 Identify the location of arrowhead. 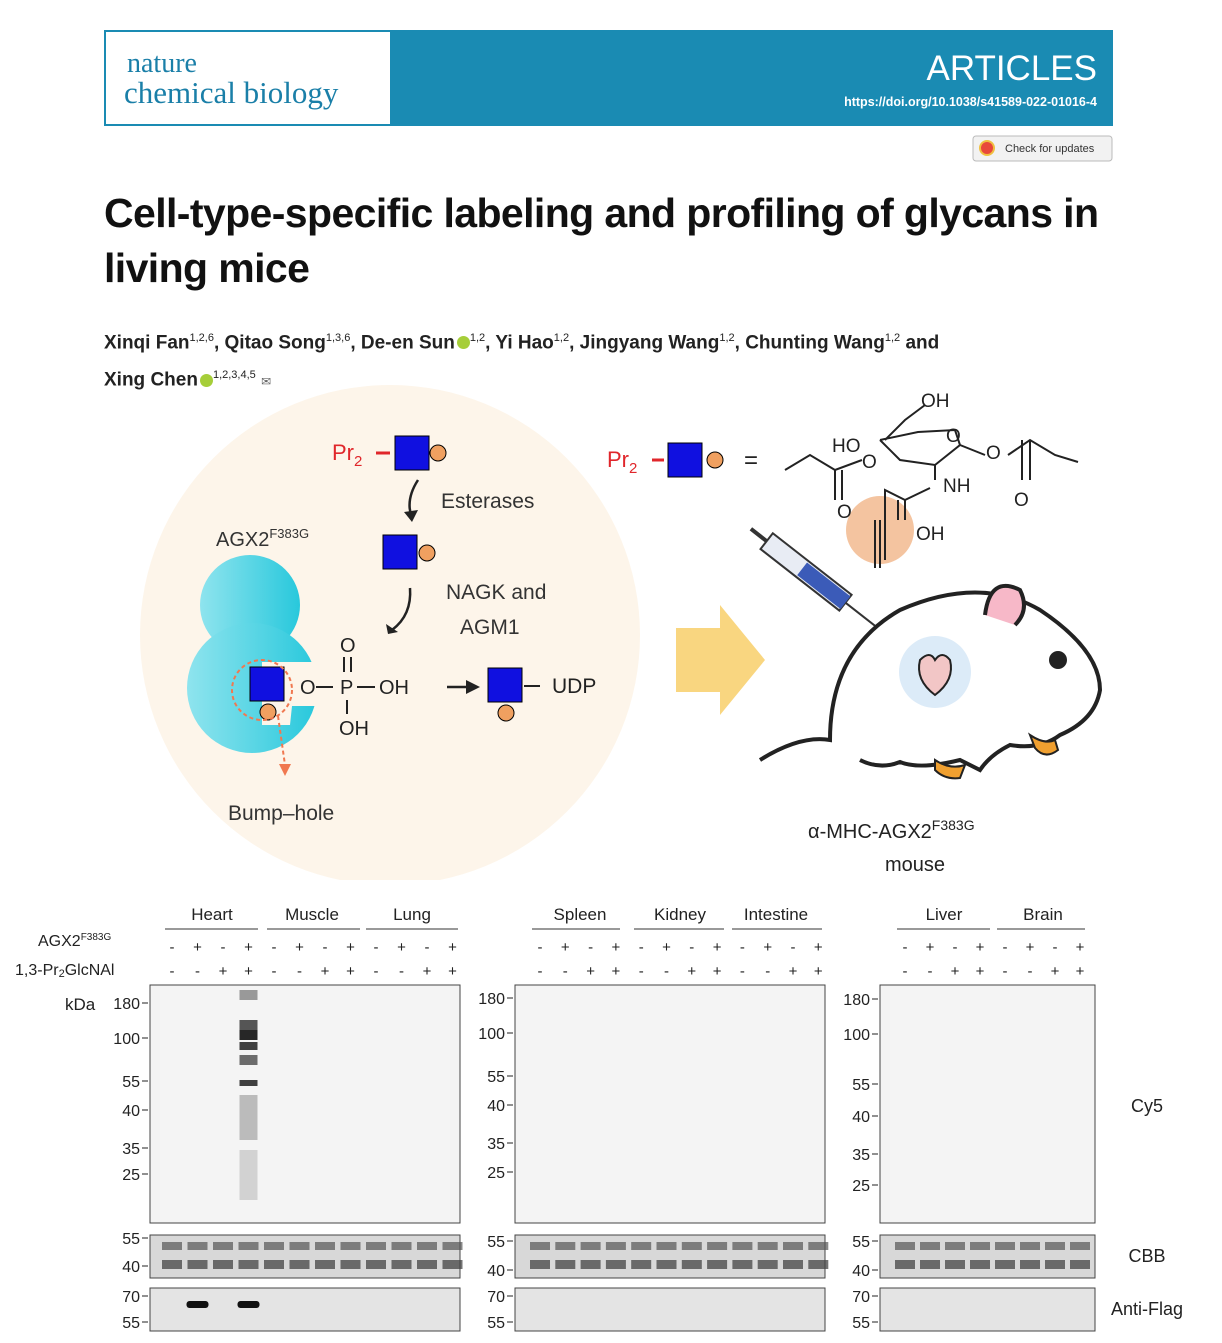
(392, 629).